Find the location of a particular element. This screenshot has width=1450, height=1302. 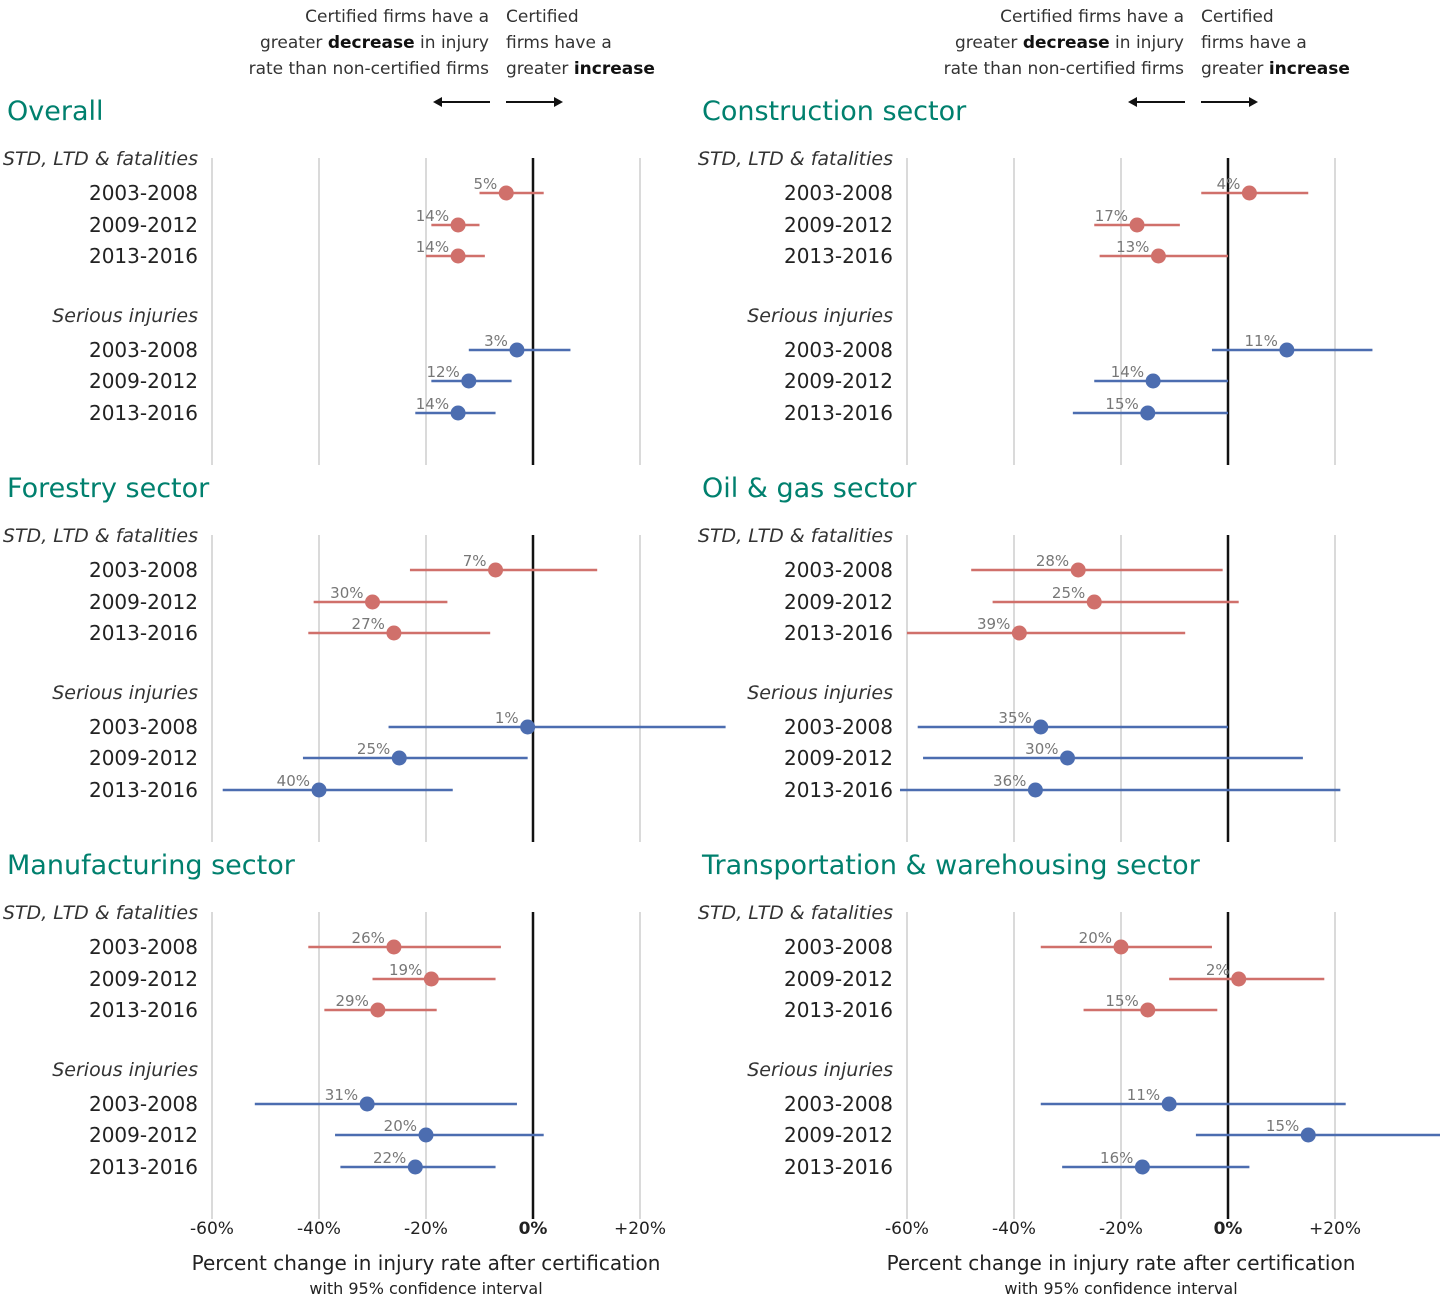

value-label: 3% is located at coordinates (496, 341).